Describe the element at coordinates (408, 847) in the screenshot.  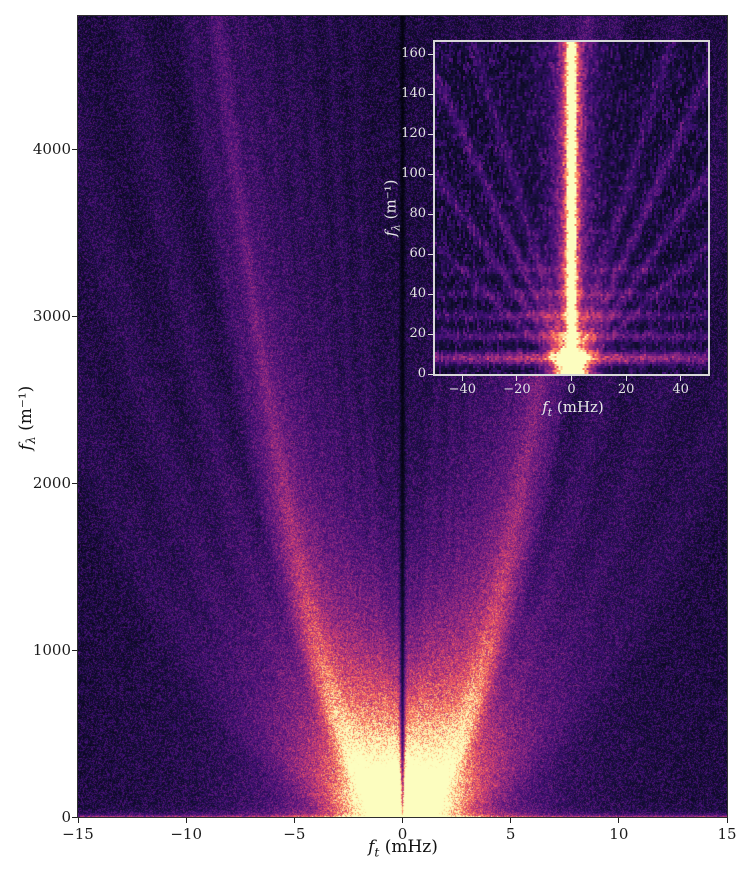
I see `main-x-axis-unit: (mHz)` at that location.